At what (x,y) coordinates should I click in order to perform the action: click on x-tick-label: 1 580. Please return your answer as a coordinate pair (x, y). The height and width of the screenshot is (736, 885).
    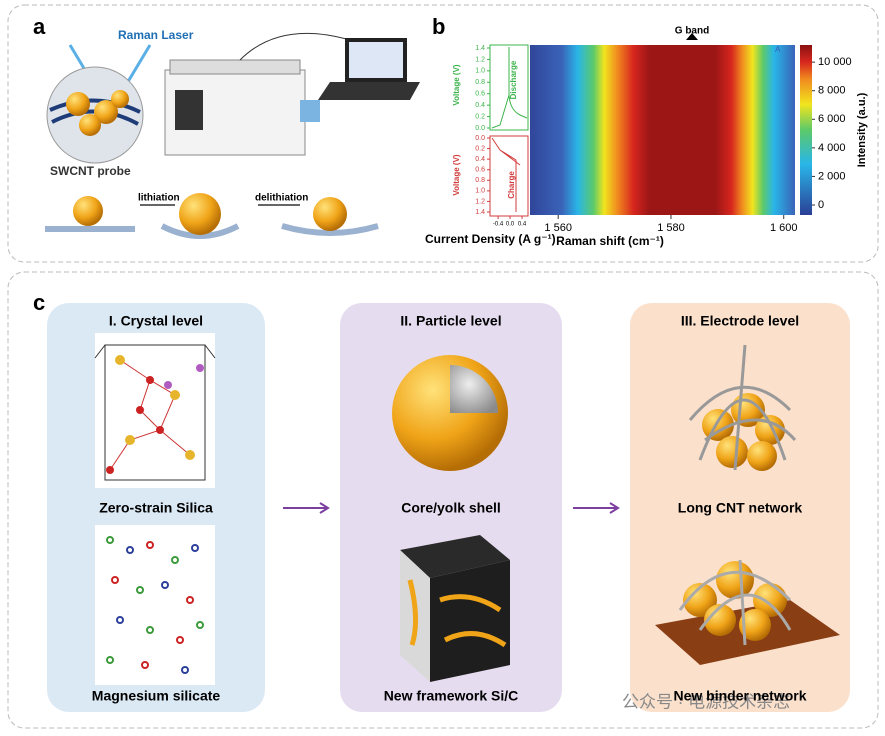
    Looking at the image, I should click on (671, 228).